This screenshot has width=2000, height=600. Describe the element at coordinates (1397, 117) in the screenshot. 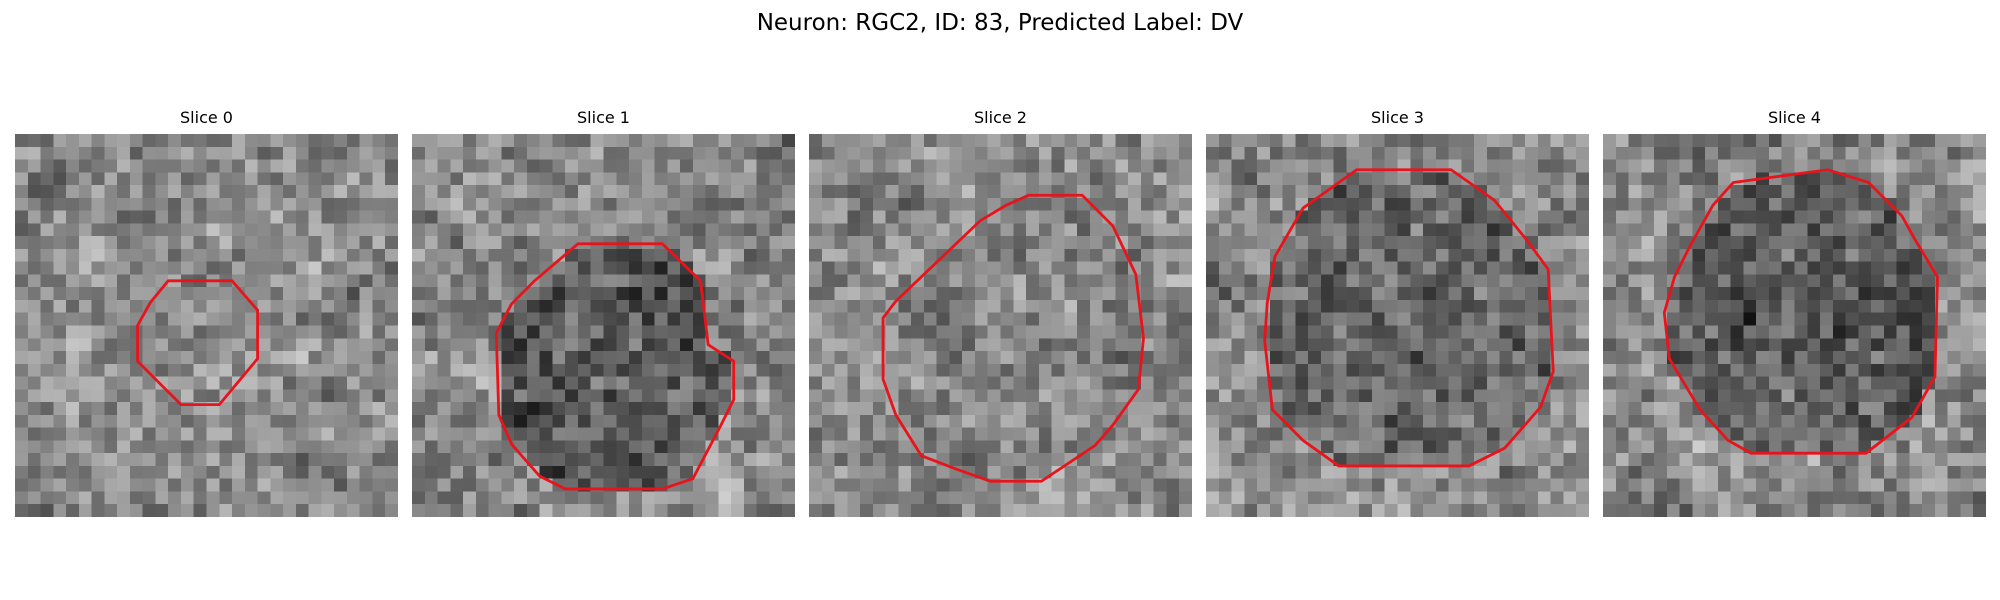

I see `slice-title-3: Slice 3` at that location.